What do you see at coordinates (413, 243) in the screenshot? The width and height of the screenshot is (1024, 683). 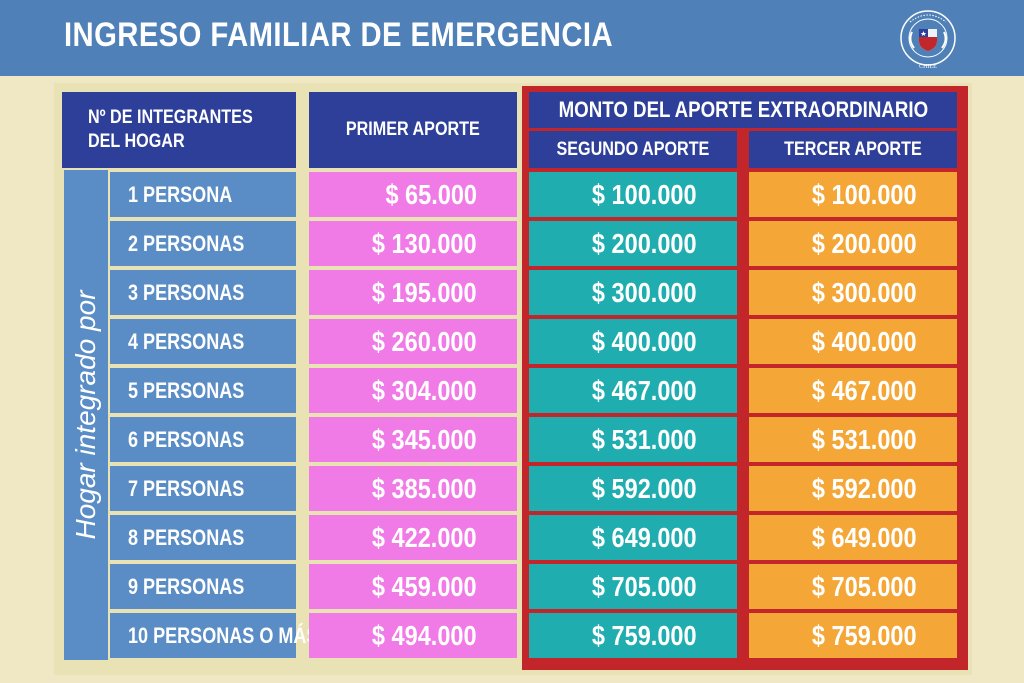 I see `primer-value: $ 130.000` at bounding box center [413, 243].